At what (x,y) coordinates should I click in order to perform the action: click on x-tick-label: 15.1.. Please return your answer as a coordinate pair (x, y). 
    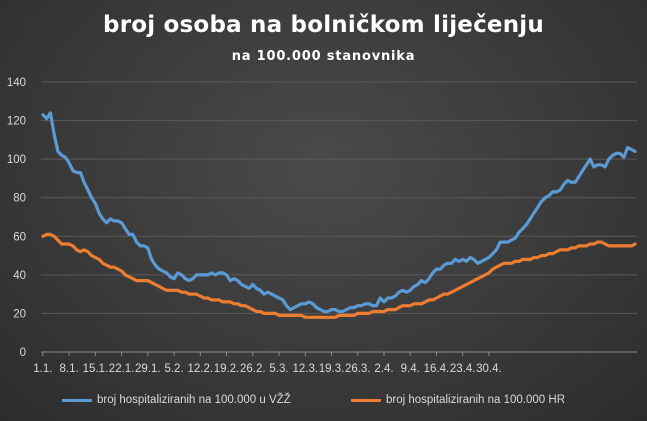
    Looking at the image, I should click on (96, 369).